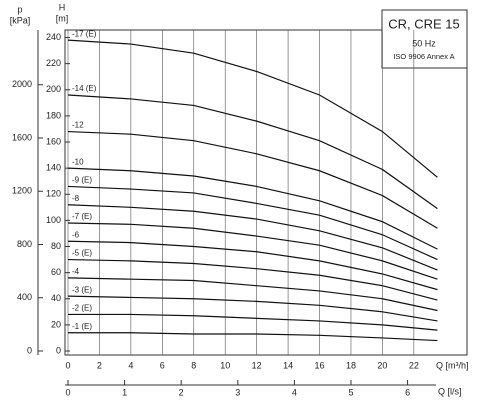 This screenshot has width=481, height=400. Describe the element at coordinates (53, 89) in the screenshot. I see `y-tick-label: 200` at that location.